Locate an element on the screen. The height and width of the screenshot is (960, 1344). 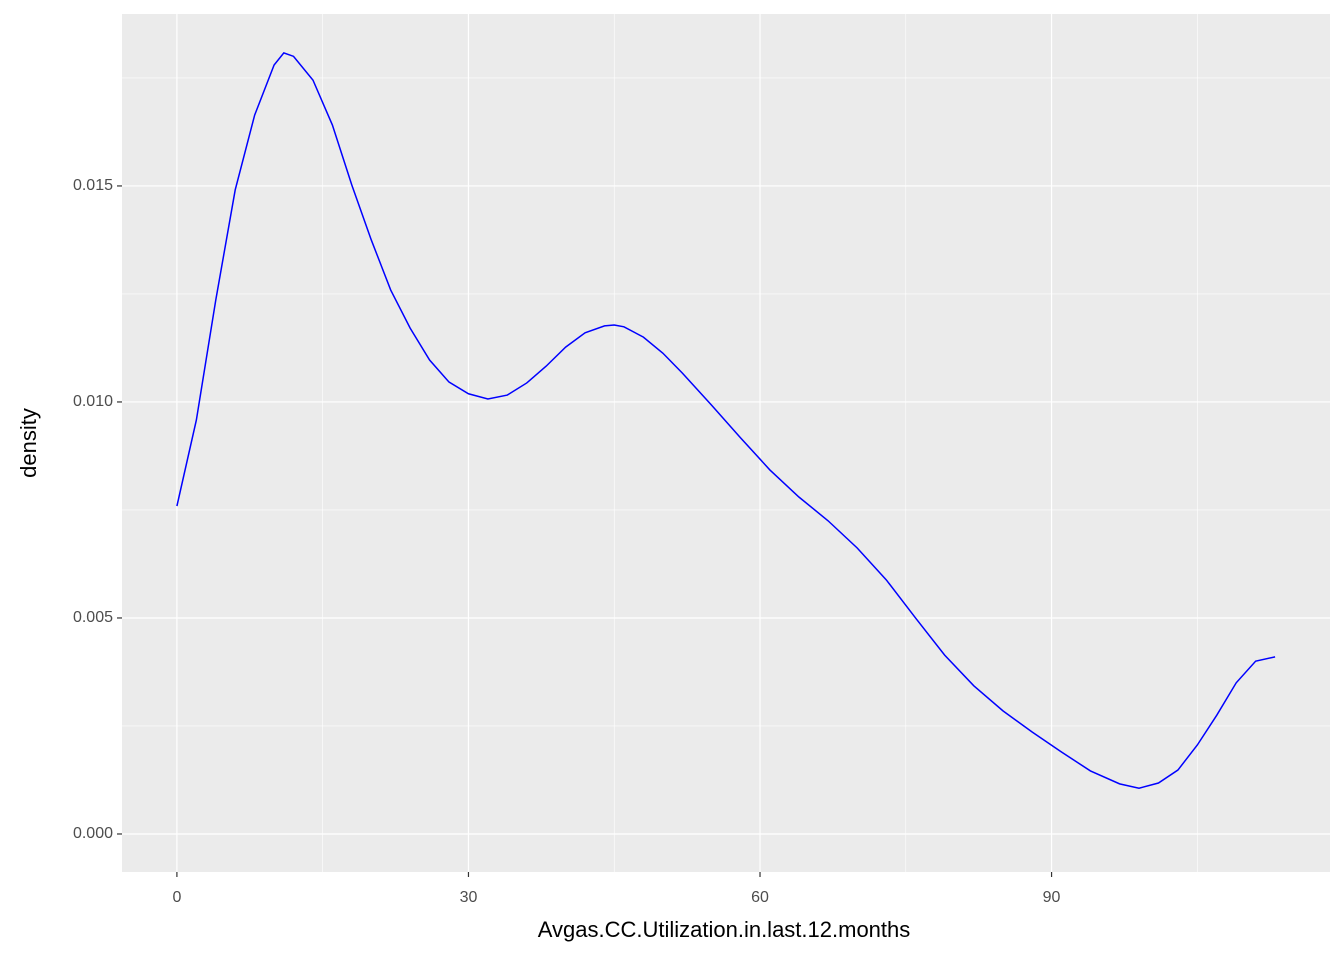
y-tick-label: 0.010 is located at coordinates (93, 401).